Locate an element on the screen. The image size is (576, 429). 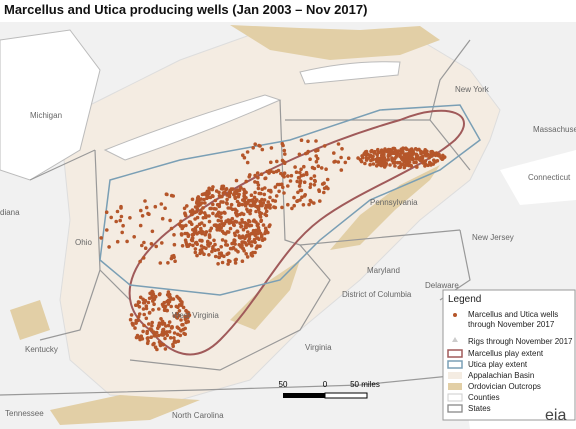
state-label: New York is located at coordinates (472, 89).